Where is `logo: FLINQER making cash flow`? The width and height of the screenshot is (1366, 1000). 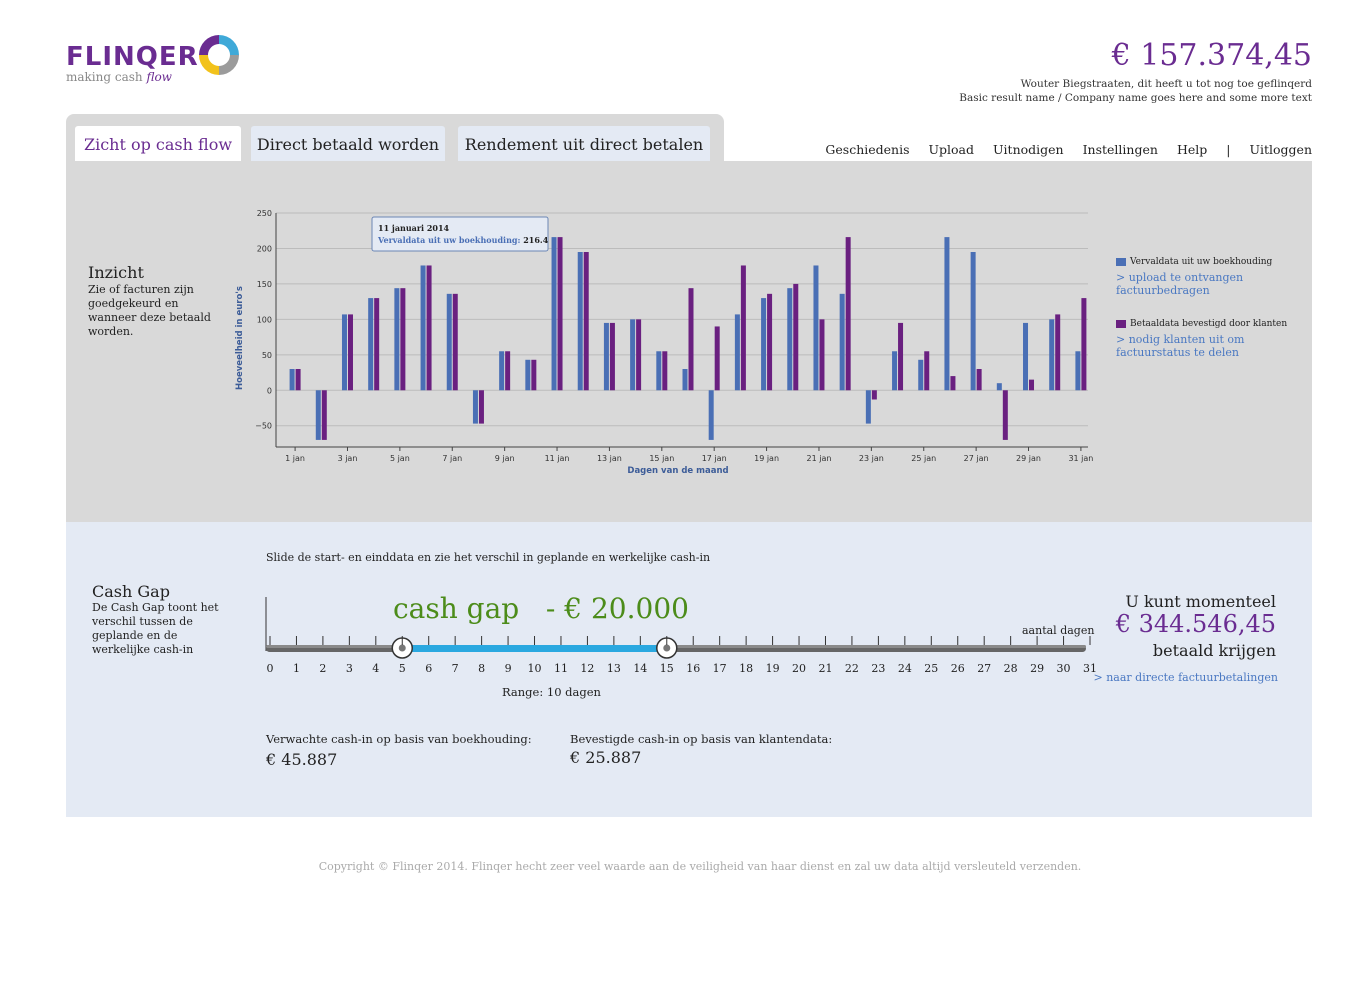 logo: FLINQER making cash flow is located at coordinates (166, 62).